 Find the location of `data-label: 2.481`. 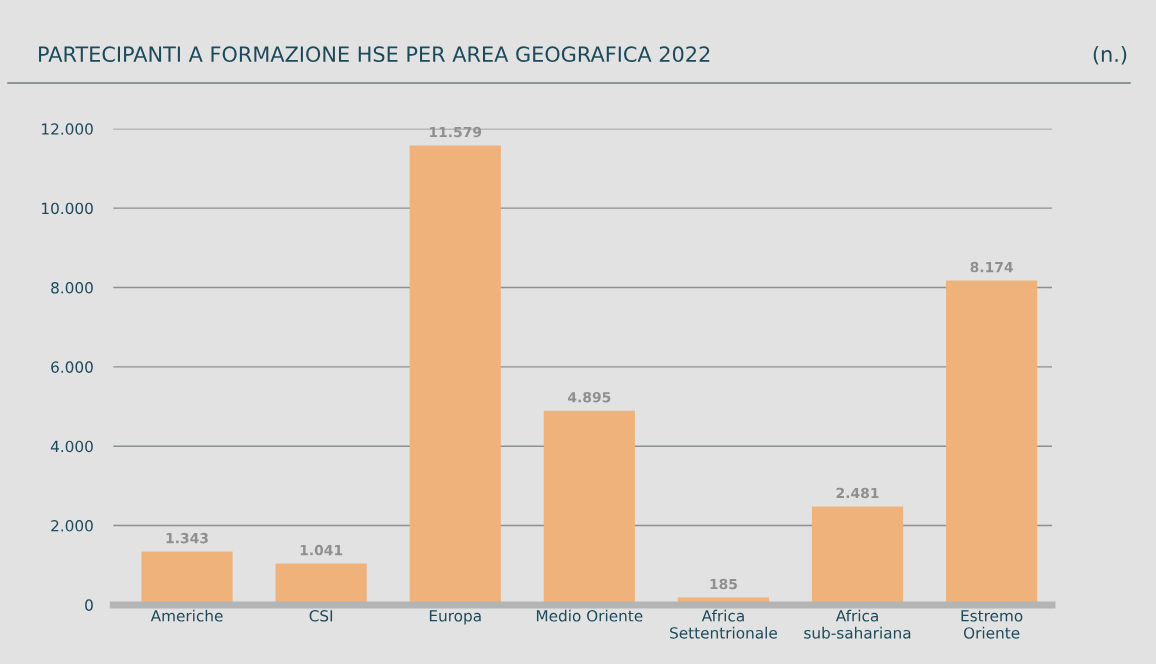

data-label: 2.481 is located at coordinates (857, 493).